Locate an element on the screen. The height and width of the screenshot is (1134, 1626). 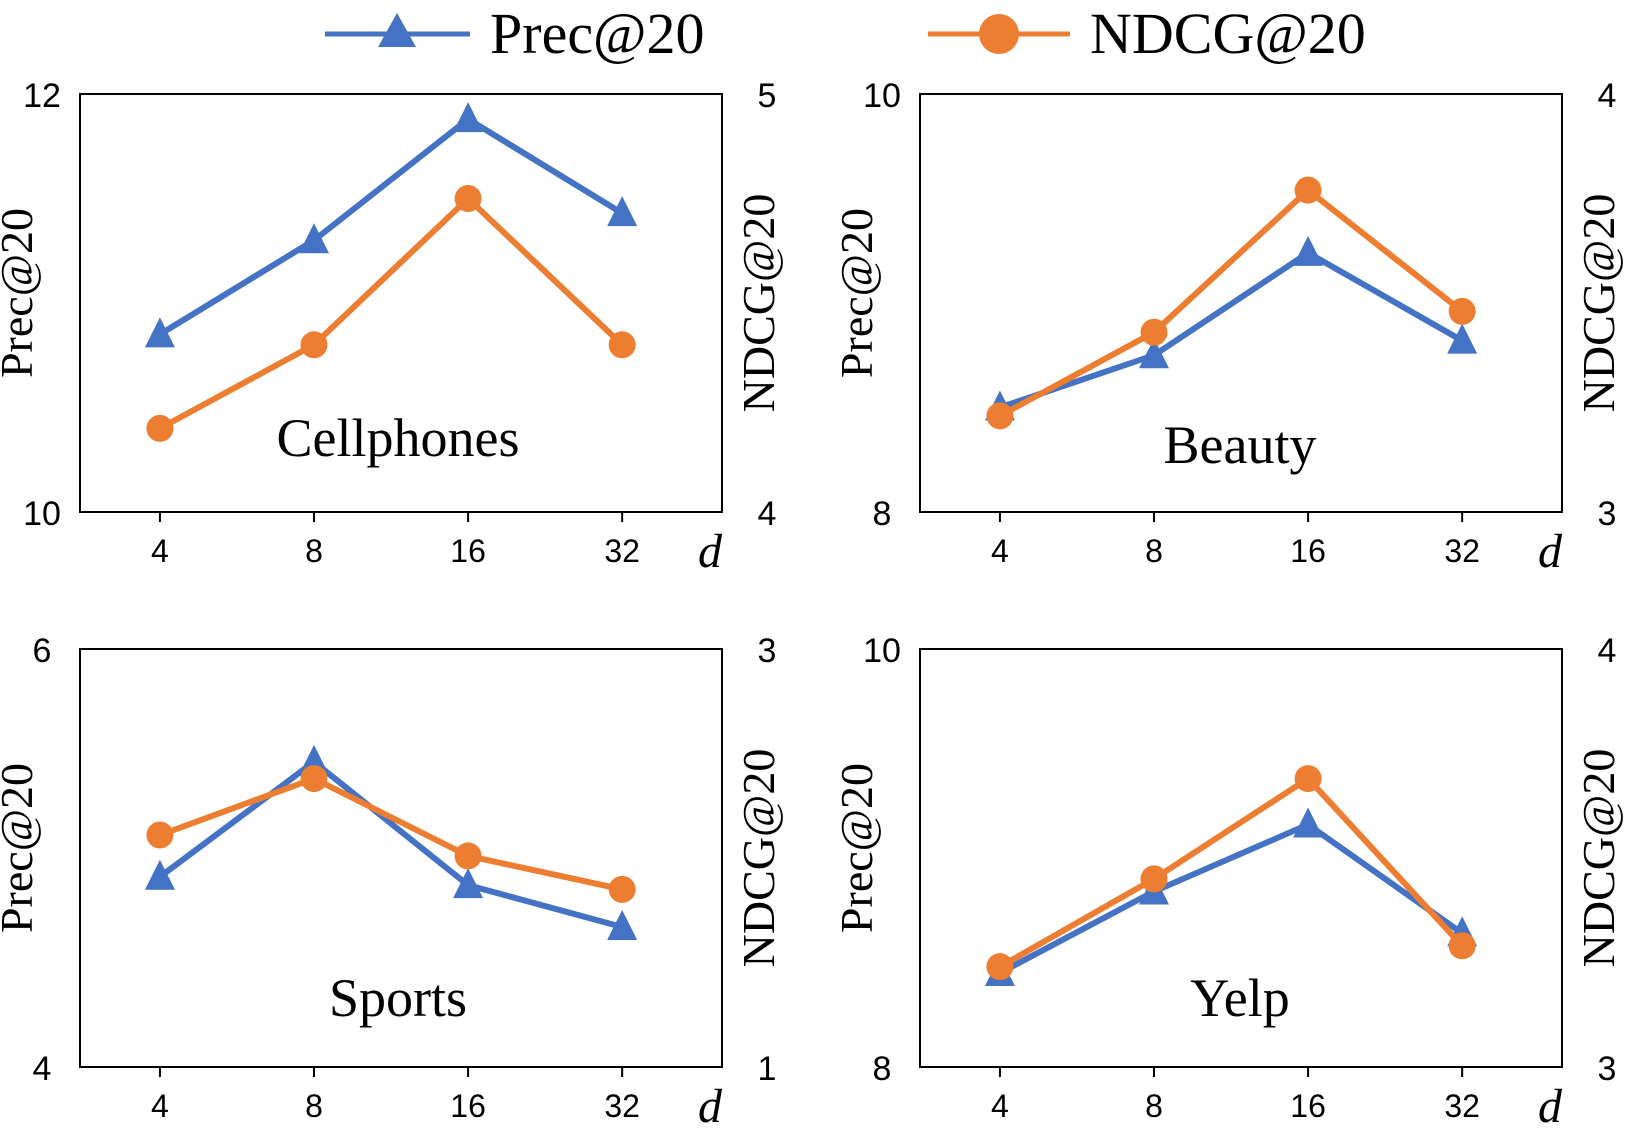
y-tick-label: 12 is located at coordinates (42, 96).